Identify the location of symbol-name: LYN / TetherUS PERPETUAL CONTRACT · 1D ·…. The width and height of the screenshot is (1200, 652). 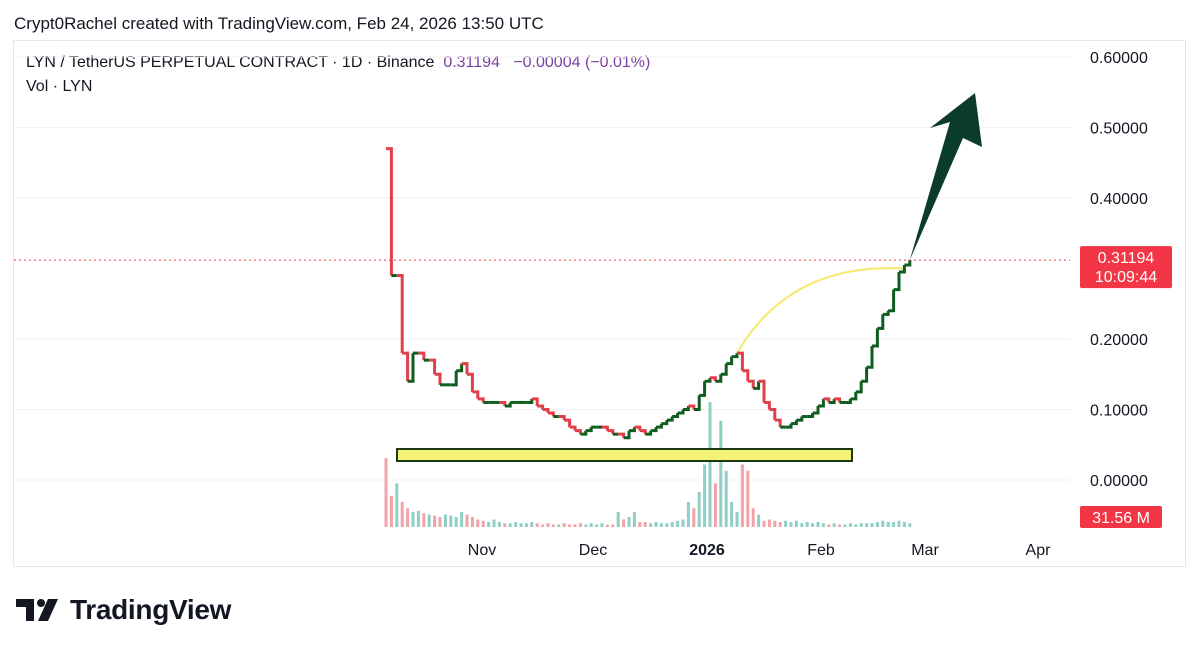
(230, 62).